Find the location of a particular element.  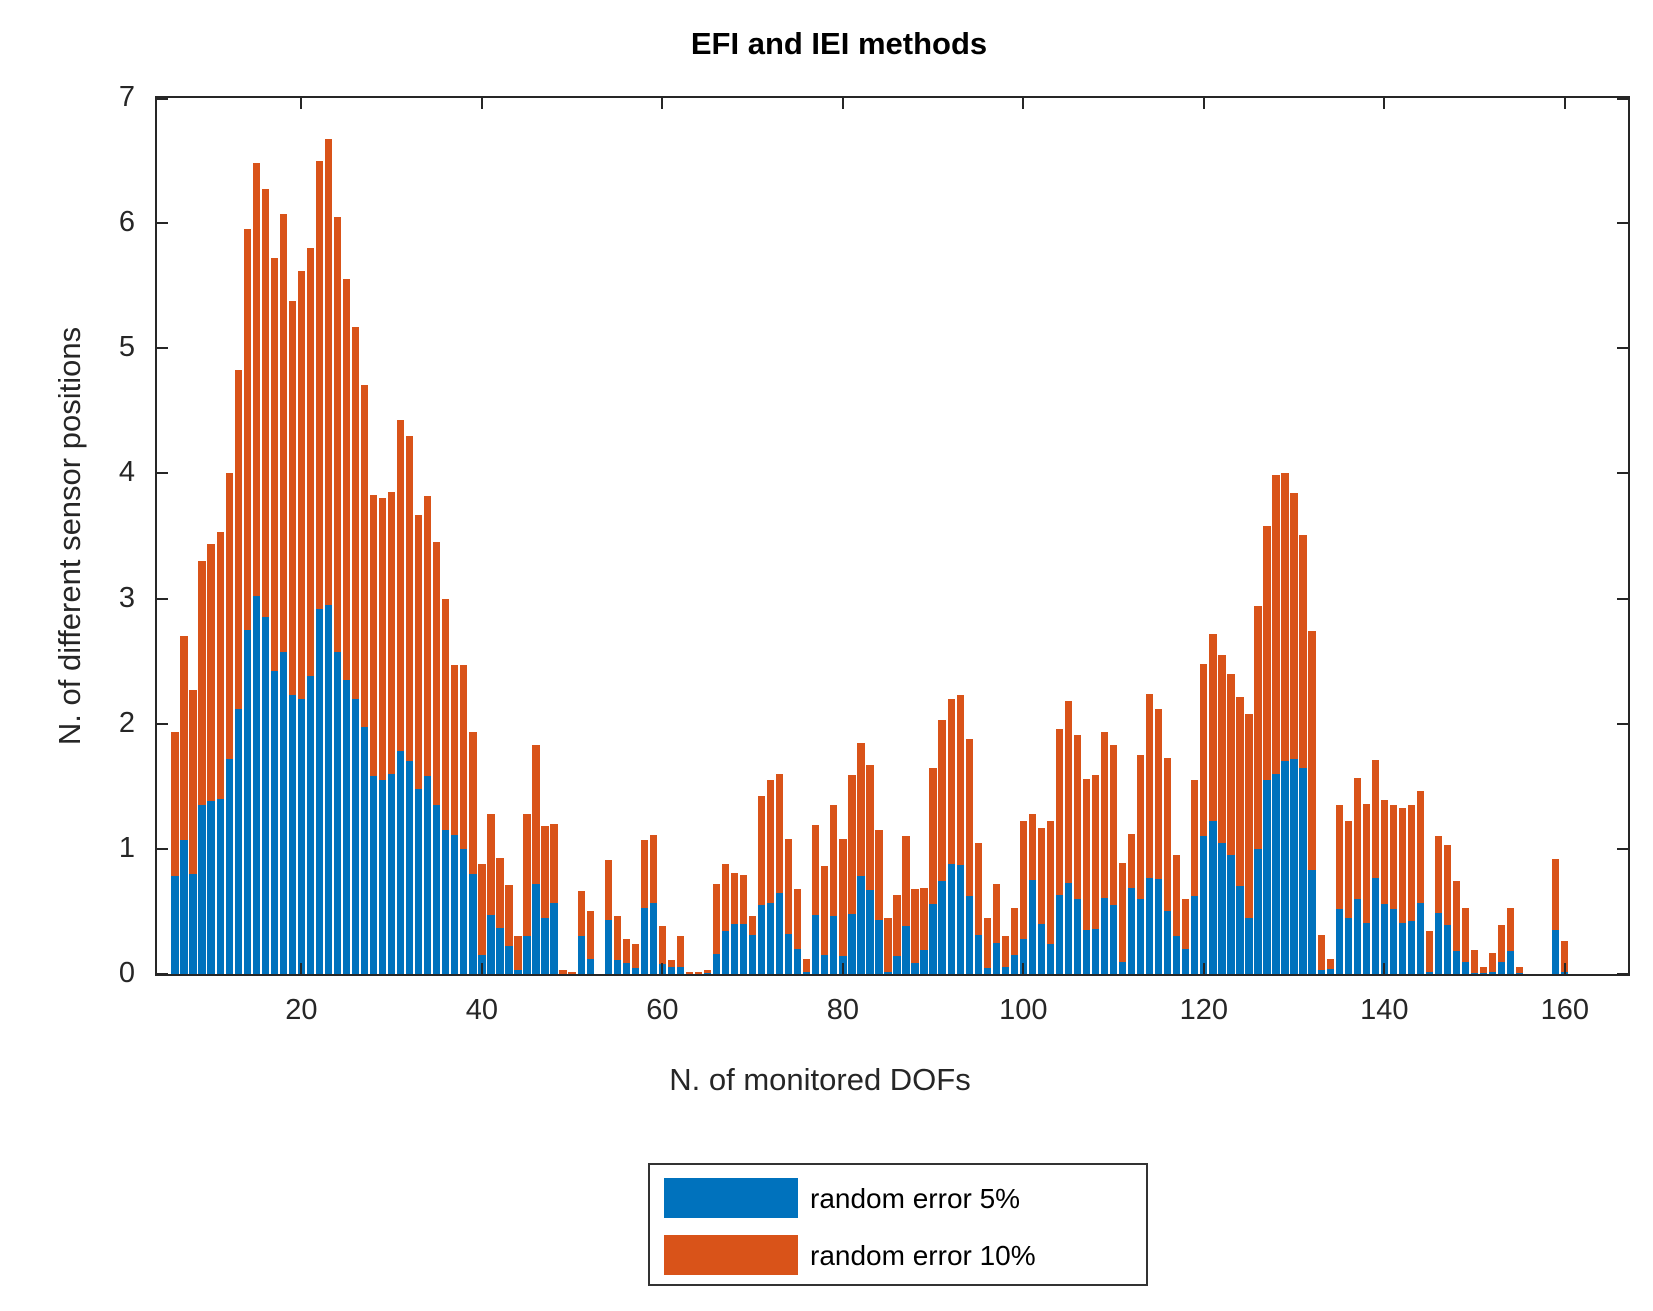

x-axis-label: N. of monitored DOFs is located at coordinates (820, 1079).